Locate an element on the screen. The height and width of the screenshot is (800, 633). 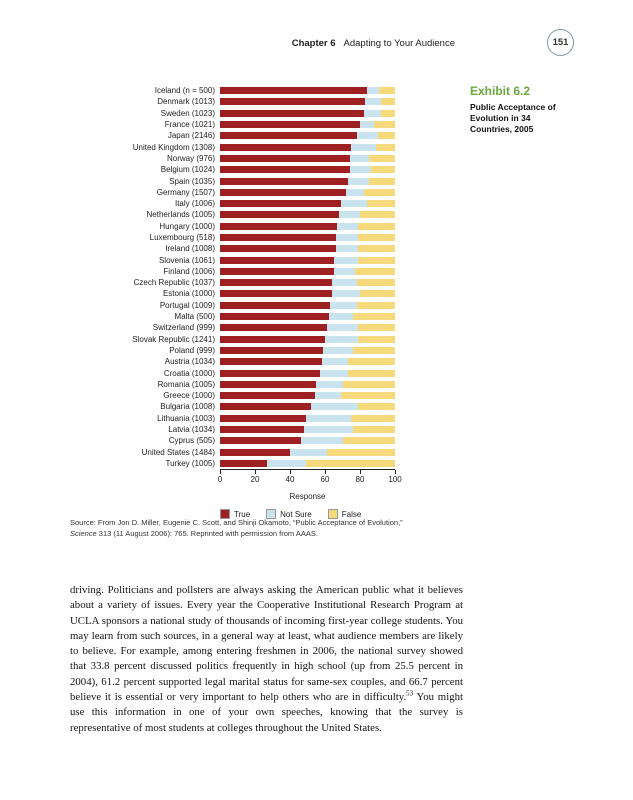
chart-row: Cyprus (505) is located at coordinates (265, 440).